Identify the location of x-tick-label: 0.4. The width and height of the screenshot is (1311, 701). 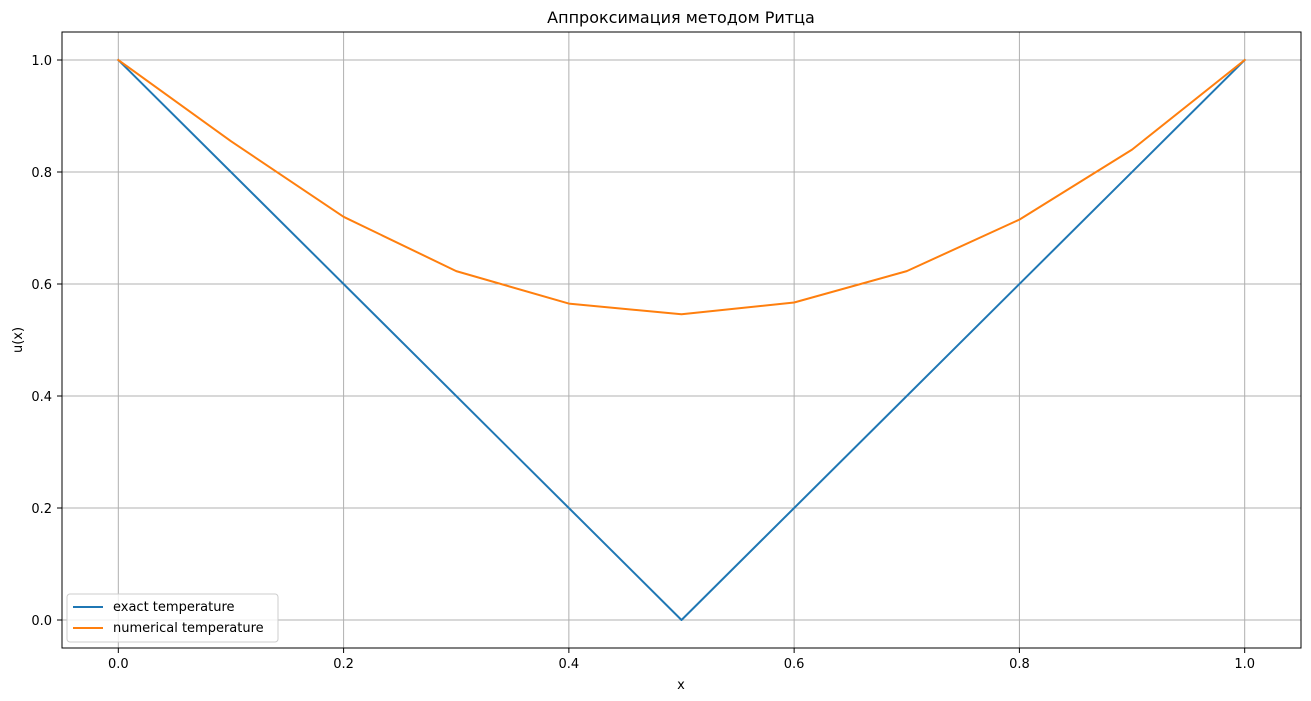
(569, 664).